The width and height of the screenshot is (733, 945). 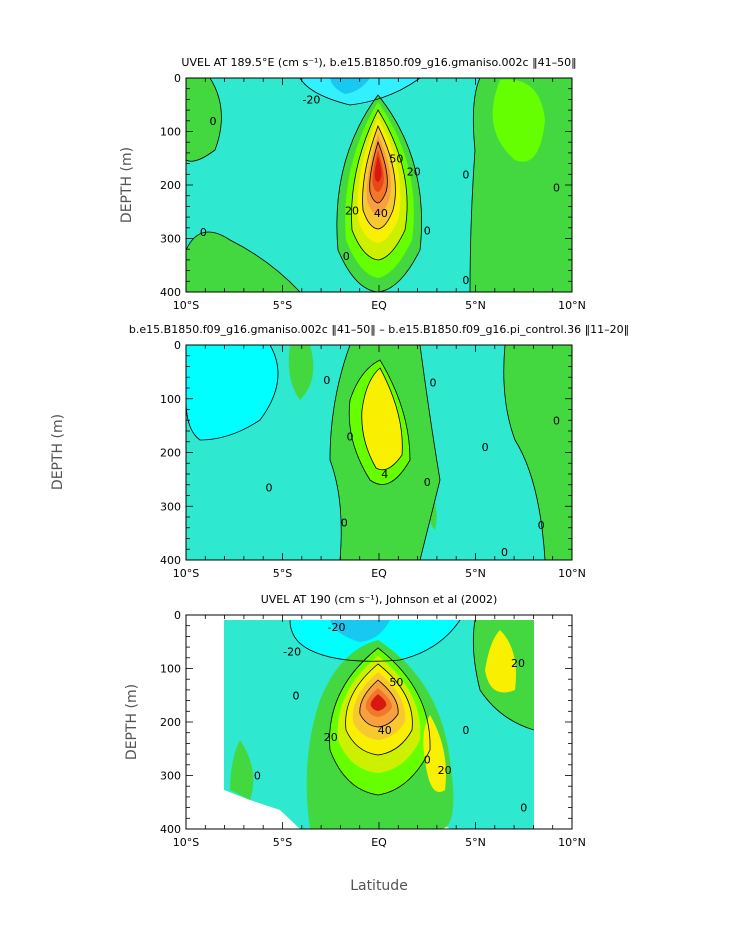 I want to click on panel-3-contour-labels: -20 -20 0 0 0 0 0 20 20 20 40 50, so click(x=390, y=718).